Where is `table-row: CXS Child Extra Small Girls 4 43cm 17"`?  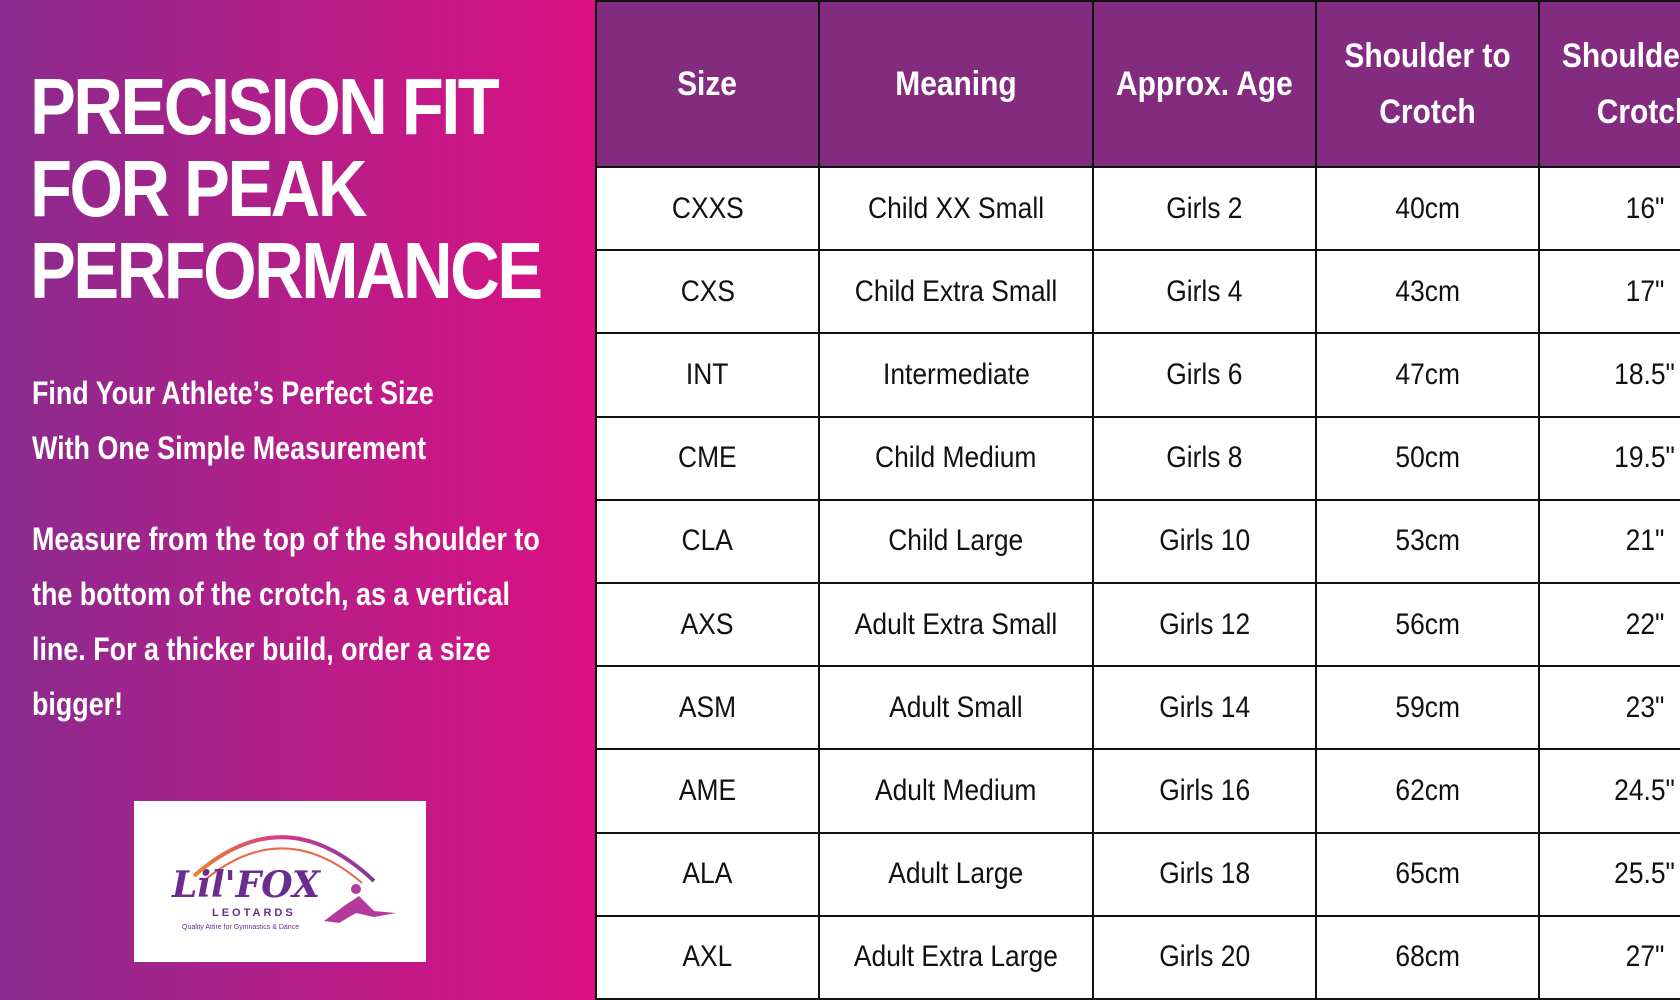 table-row: CXS Child Extra Small Girls 4 43cm 17" is located at coordinates (1137, 292).